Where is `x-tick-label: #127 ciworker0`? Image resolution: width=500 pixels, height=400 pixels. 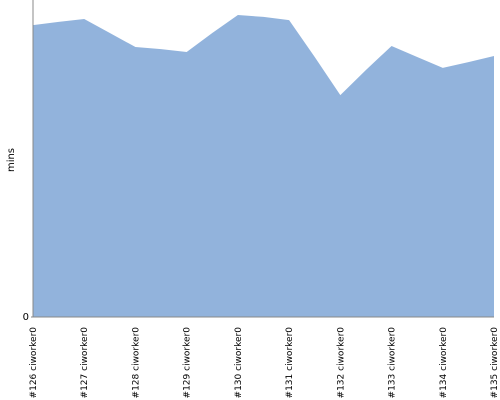 x-tick-label: #127 ciworker0 is located at coordinates (85, 363).